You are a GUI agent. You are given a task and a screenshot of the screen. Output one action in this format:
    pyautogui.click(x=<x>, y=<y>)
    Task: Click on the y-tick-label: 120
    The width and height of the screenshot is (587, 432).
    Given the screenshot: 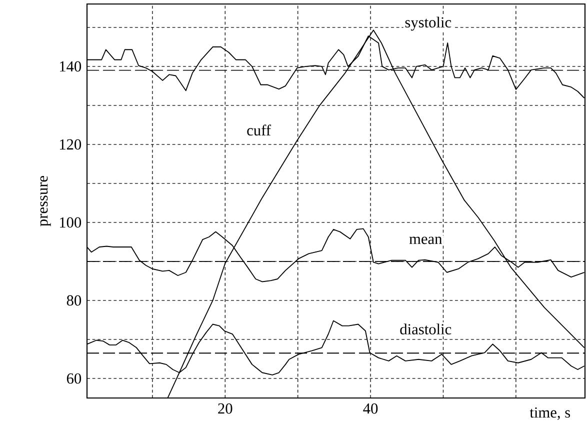 What is the action you would take?
    pyautogui.click(x=71, y=144)
    